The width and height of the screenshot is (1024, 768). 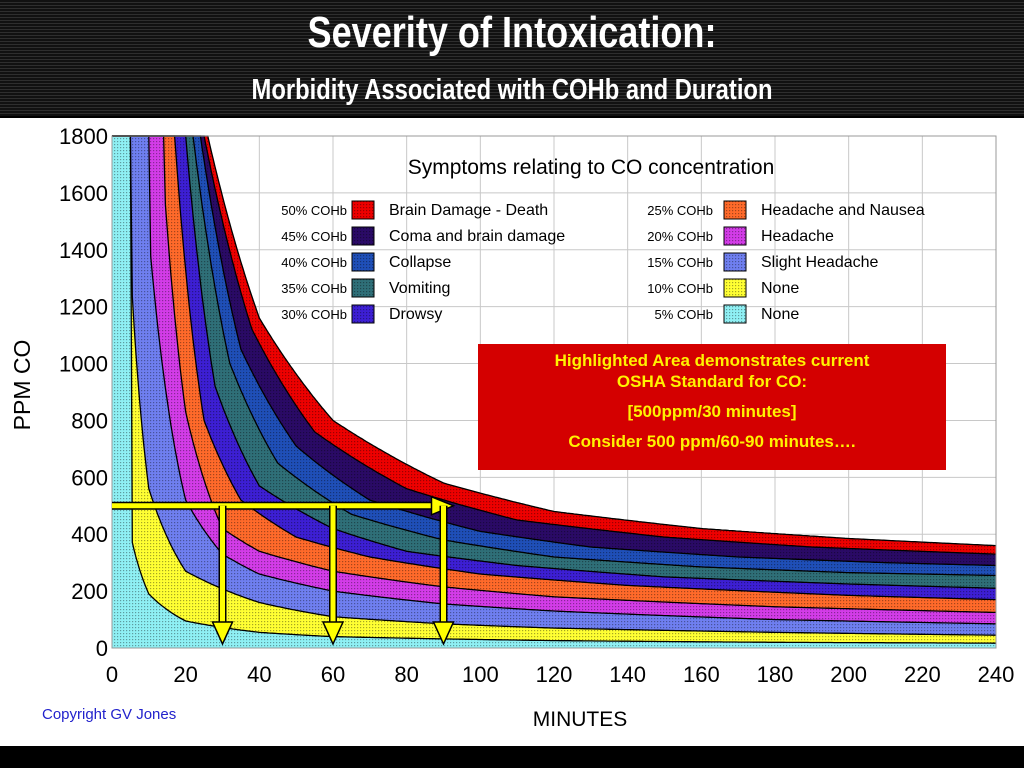 What do you see at coordinates (89, 591) in the screenshot?
I see `y-tick-label: 200` at bounding box center [89, 591].